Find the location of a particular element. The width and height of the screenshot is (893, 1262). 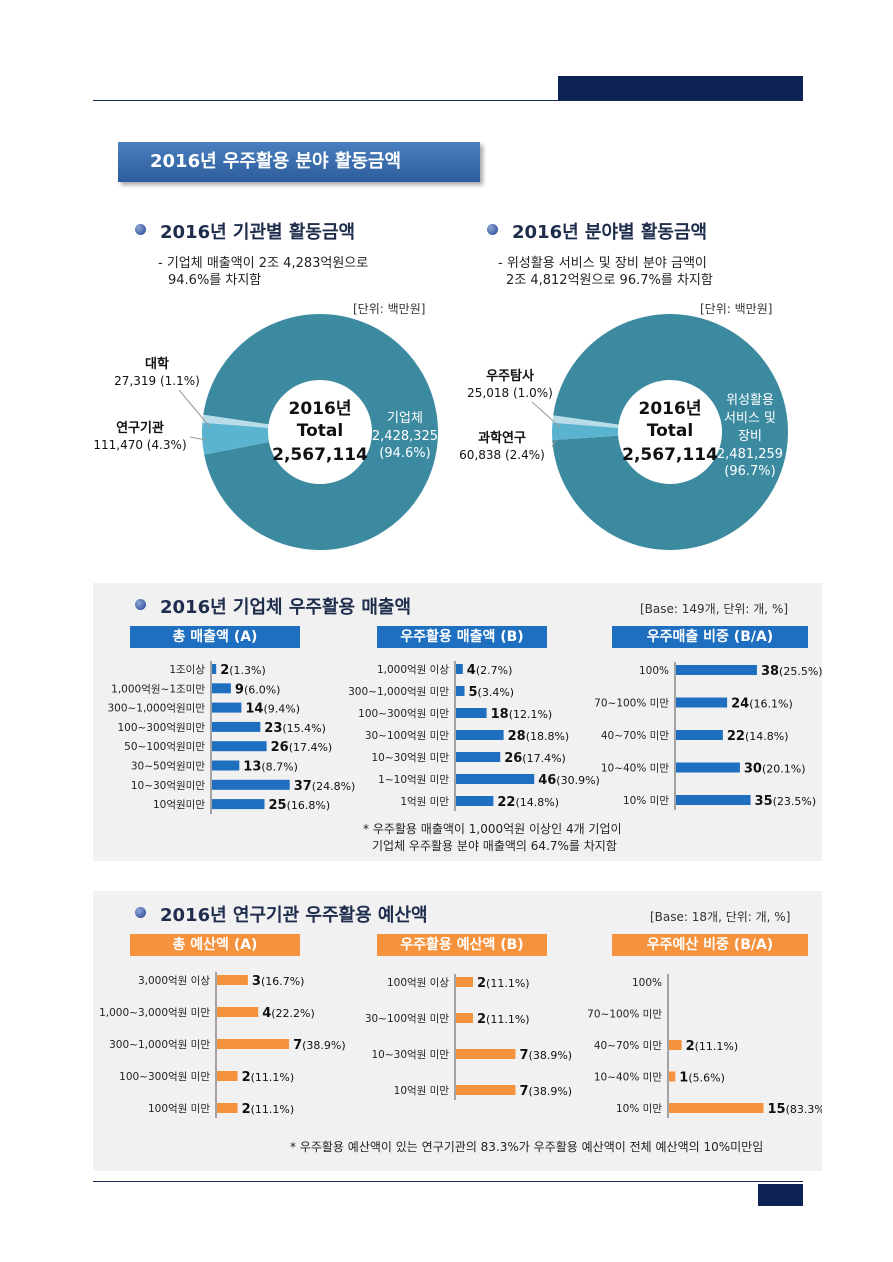

donut-center-year: 2016년 is located at coordinates (320, 409).